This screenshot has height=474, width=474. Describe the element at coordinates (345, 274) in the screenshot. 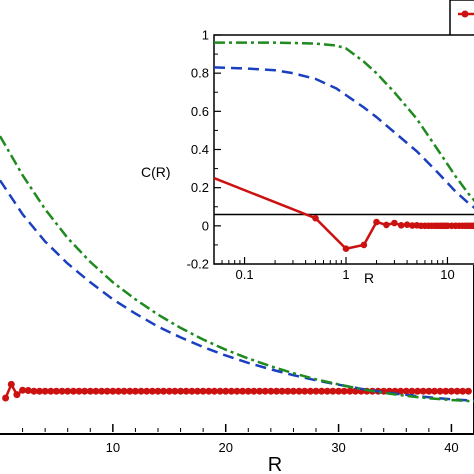

I see `inset-x-tick-label: 1` at that location.